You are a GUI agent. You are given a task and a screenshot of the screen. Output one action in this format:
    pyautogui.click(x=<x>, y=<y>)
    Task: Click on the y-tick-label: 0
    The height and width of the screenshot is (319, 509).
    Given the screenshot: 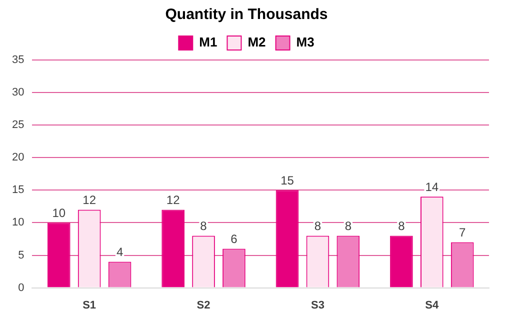 What is the action you would take?
    pyautogui.click(x=21, y=288)
    